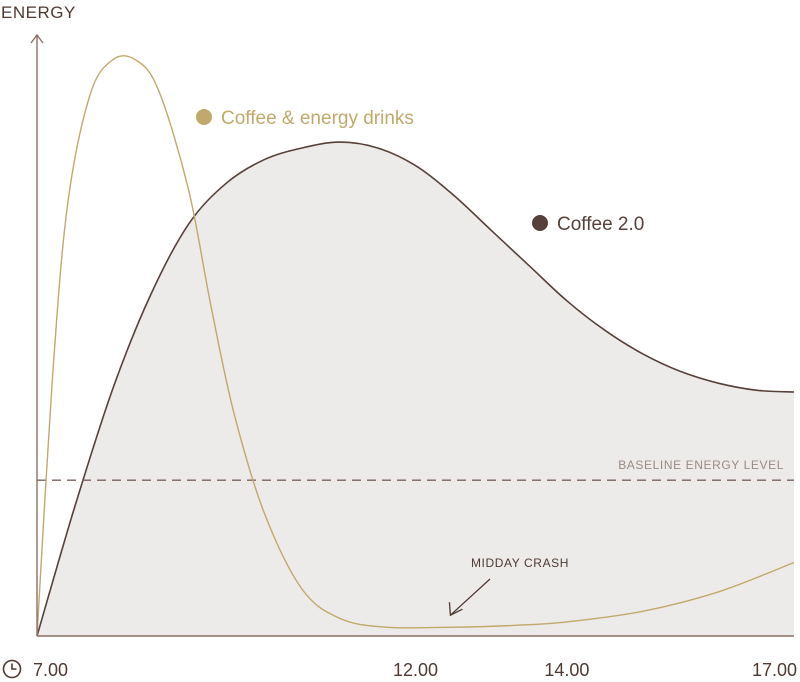  What do you see at coordinates (540, 223) in the screenshot?
I see `legend-marker-coffee2` at bounding box center [540, 223].